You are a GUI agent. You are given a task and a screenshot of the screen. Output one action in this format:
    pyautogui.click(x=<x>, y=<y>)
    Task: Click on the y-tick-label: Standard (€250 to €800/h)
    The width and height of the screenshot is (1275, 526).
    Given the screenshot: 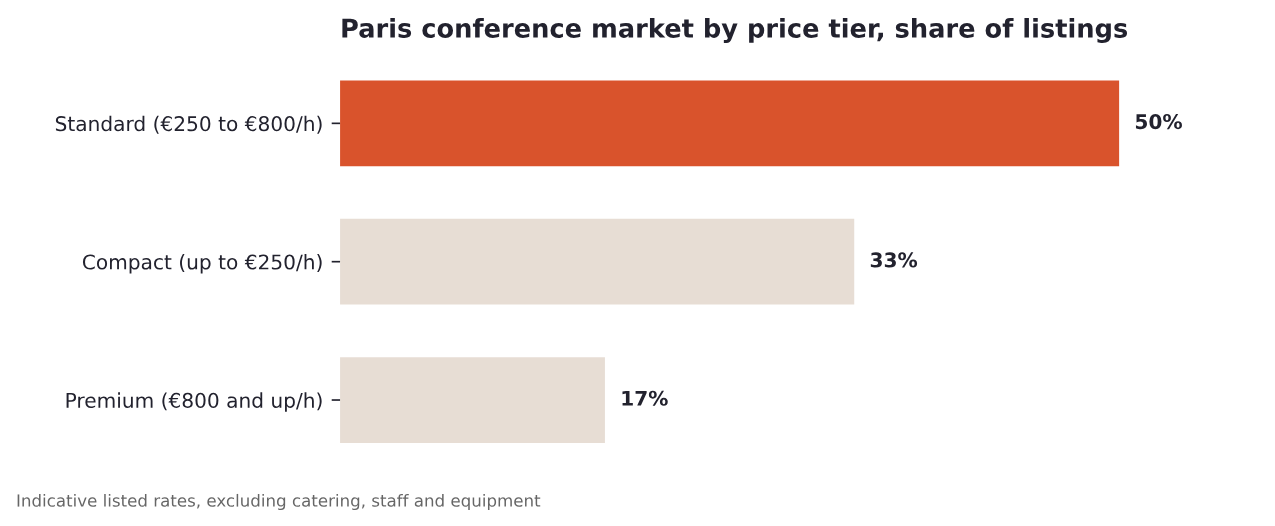 What is the action you would take?
    pyautogui.click(x=188, y=124)
    